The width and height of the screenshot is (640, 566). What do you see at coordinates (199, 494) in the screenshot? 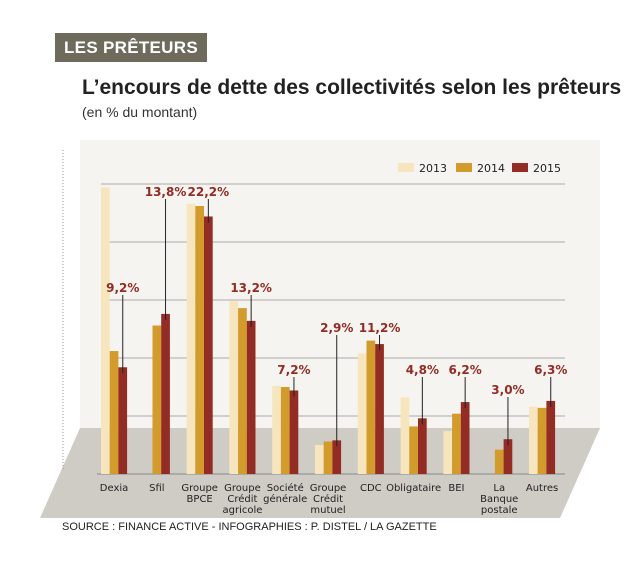
I see `category-label: Groupe BPCE` at bounding box center [199, 494].